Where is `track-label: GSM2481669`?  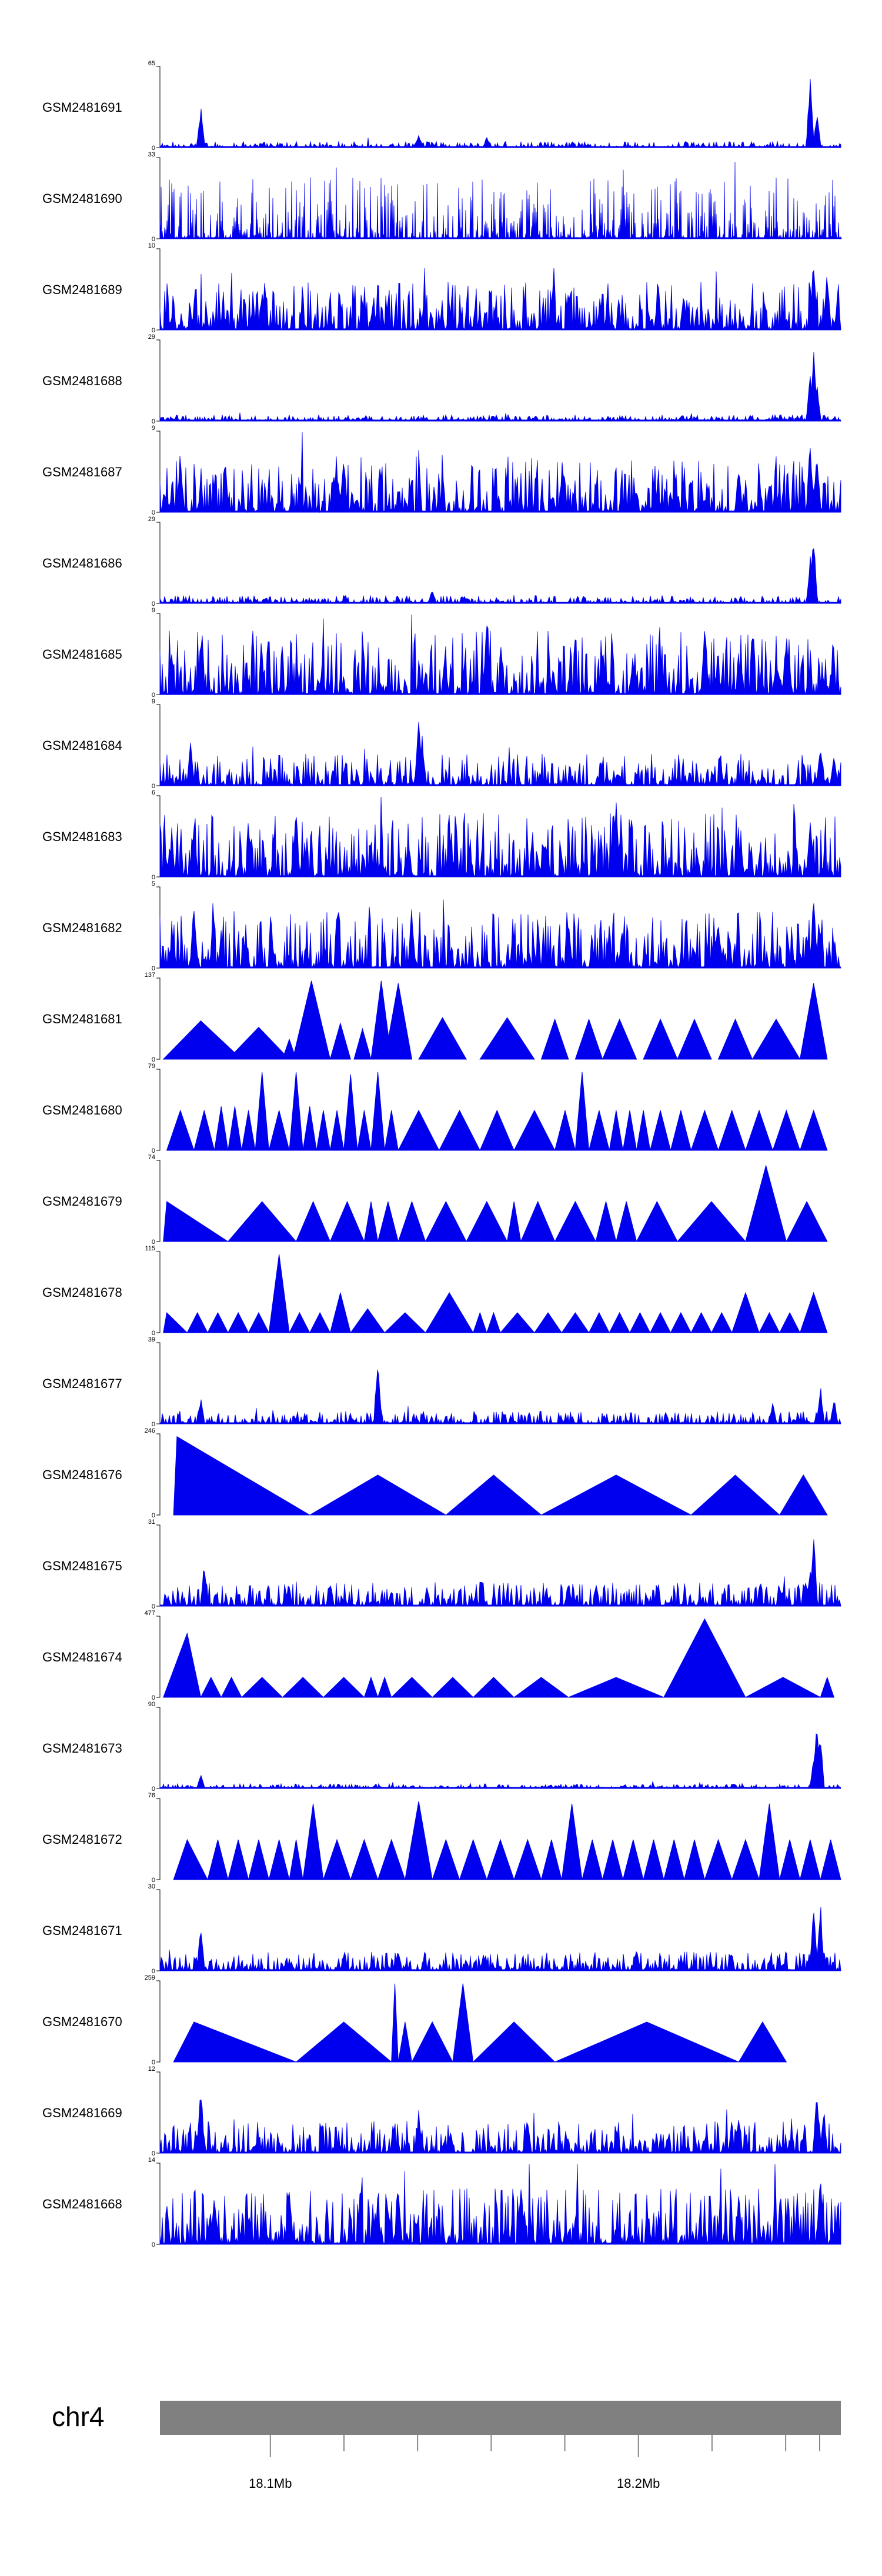 track-label: GSM2481669 is located at coordinates (82, 2112).